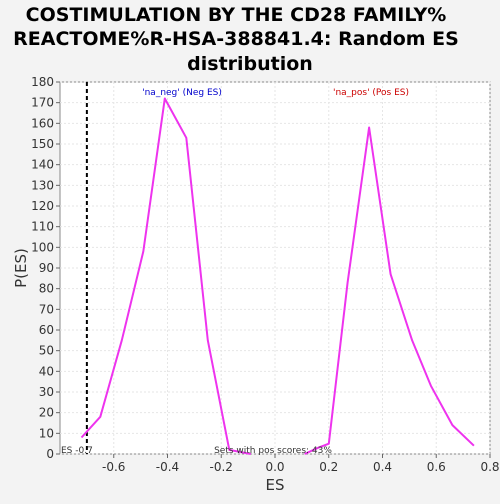 The height and width of the screenshot is (504, 500). Describe the element at coordinates (42, 82) in the screenshot. I see `y-tick-label: 180` at that location.